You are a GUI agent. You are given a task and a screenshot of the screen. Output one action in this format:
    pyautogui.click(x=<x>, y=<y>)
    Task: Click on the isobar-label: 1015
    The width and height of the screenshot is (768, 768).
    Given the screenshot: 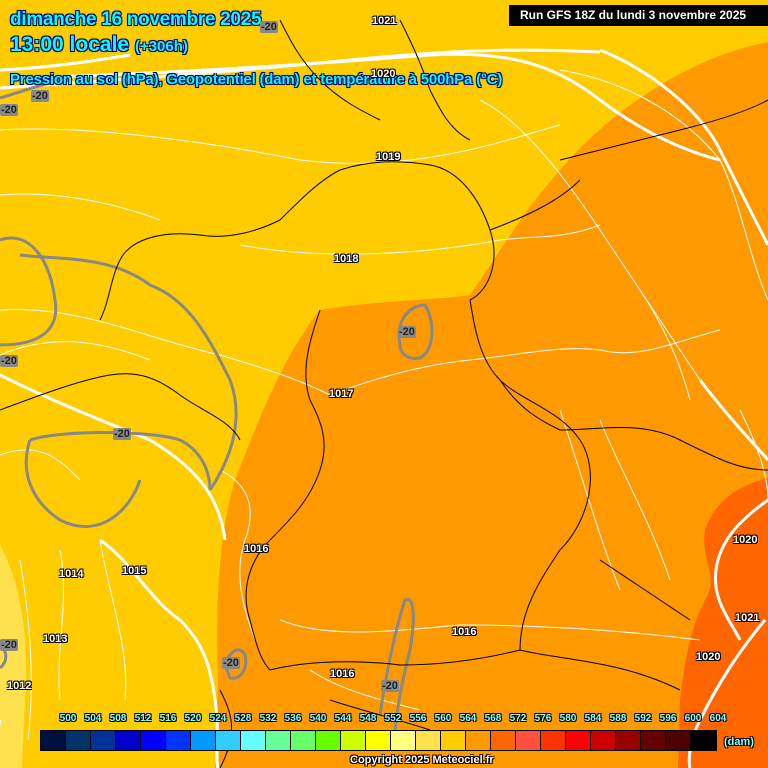 What is the action you would take?
    pyautogui.click(x=134, y=571)
    